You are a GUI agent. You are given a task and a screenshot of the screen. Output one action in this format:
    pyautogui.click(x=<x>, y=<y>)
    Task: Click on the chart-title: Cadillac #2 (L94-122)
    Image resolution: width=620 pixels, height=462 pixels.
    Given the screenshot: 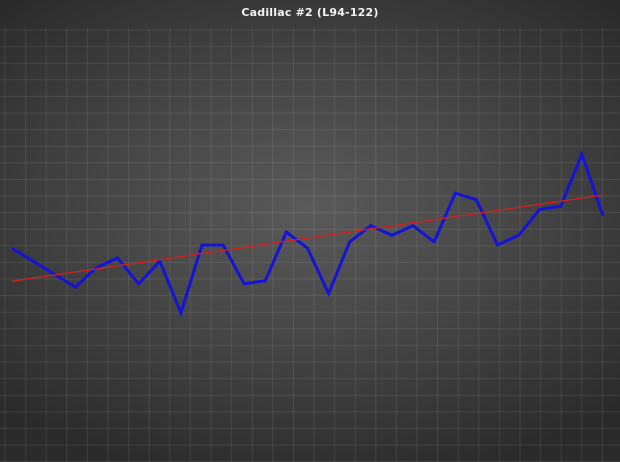 What is the action you would take?
    pyautogui.click(x=310, y=12)
    